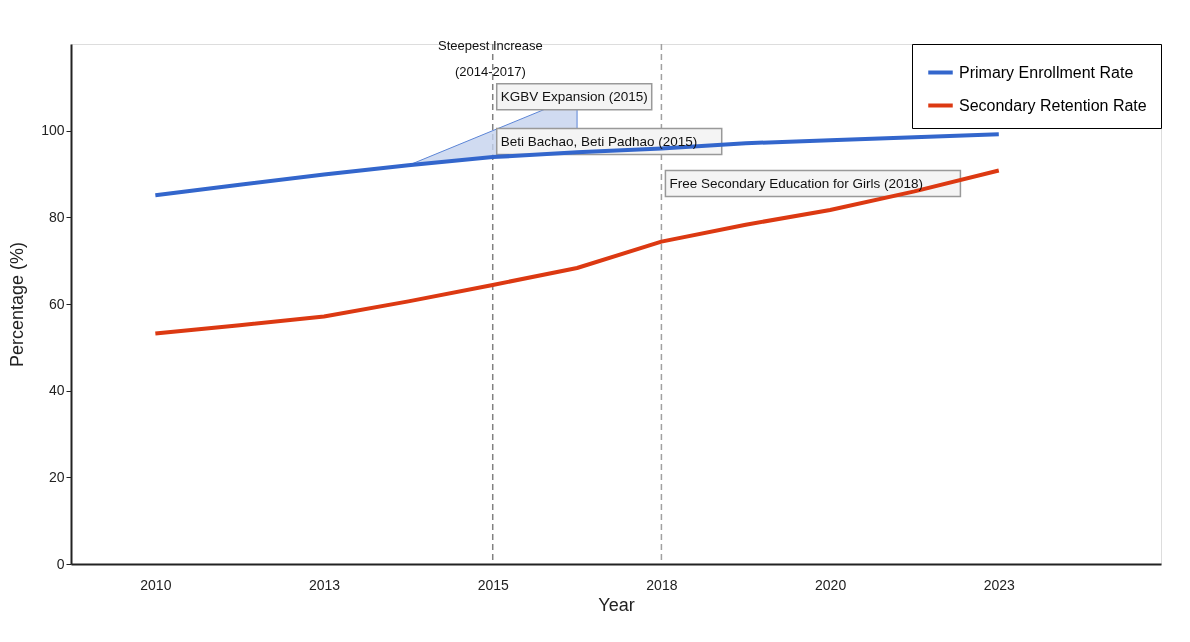 The height and width of the screenshot is (642, 1190). What do you see at coordinates (831, 584) in the screenshot?
I see `x-tick-label: 2020` at bounding box center [831, 584].